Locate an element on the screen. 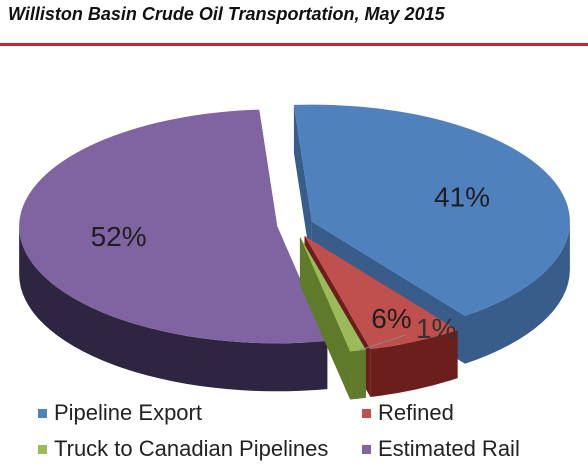  legend-label-refined: Refined is located at coordinates (416, 412).